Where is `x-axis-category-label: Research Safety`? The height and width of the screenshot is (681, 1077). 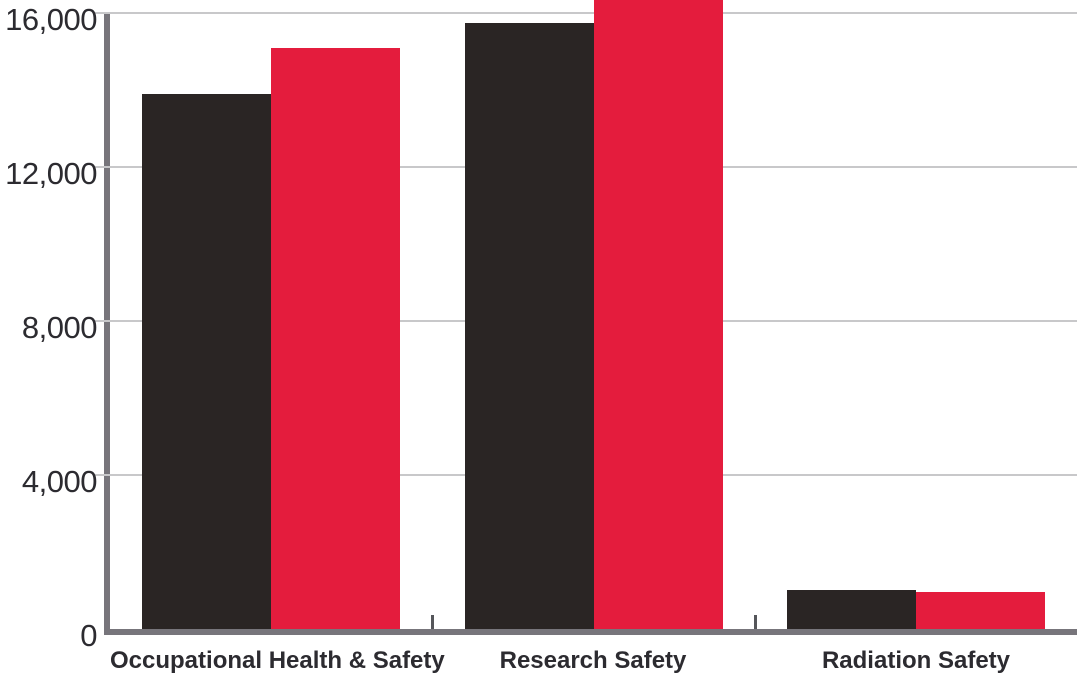 x-axis-category-label: Research Safety is located at coordinates (593, 660).